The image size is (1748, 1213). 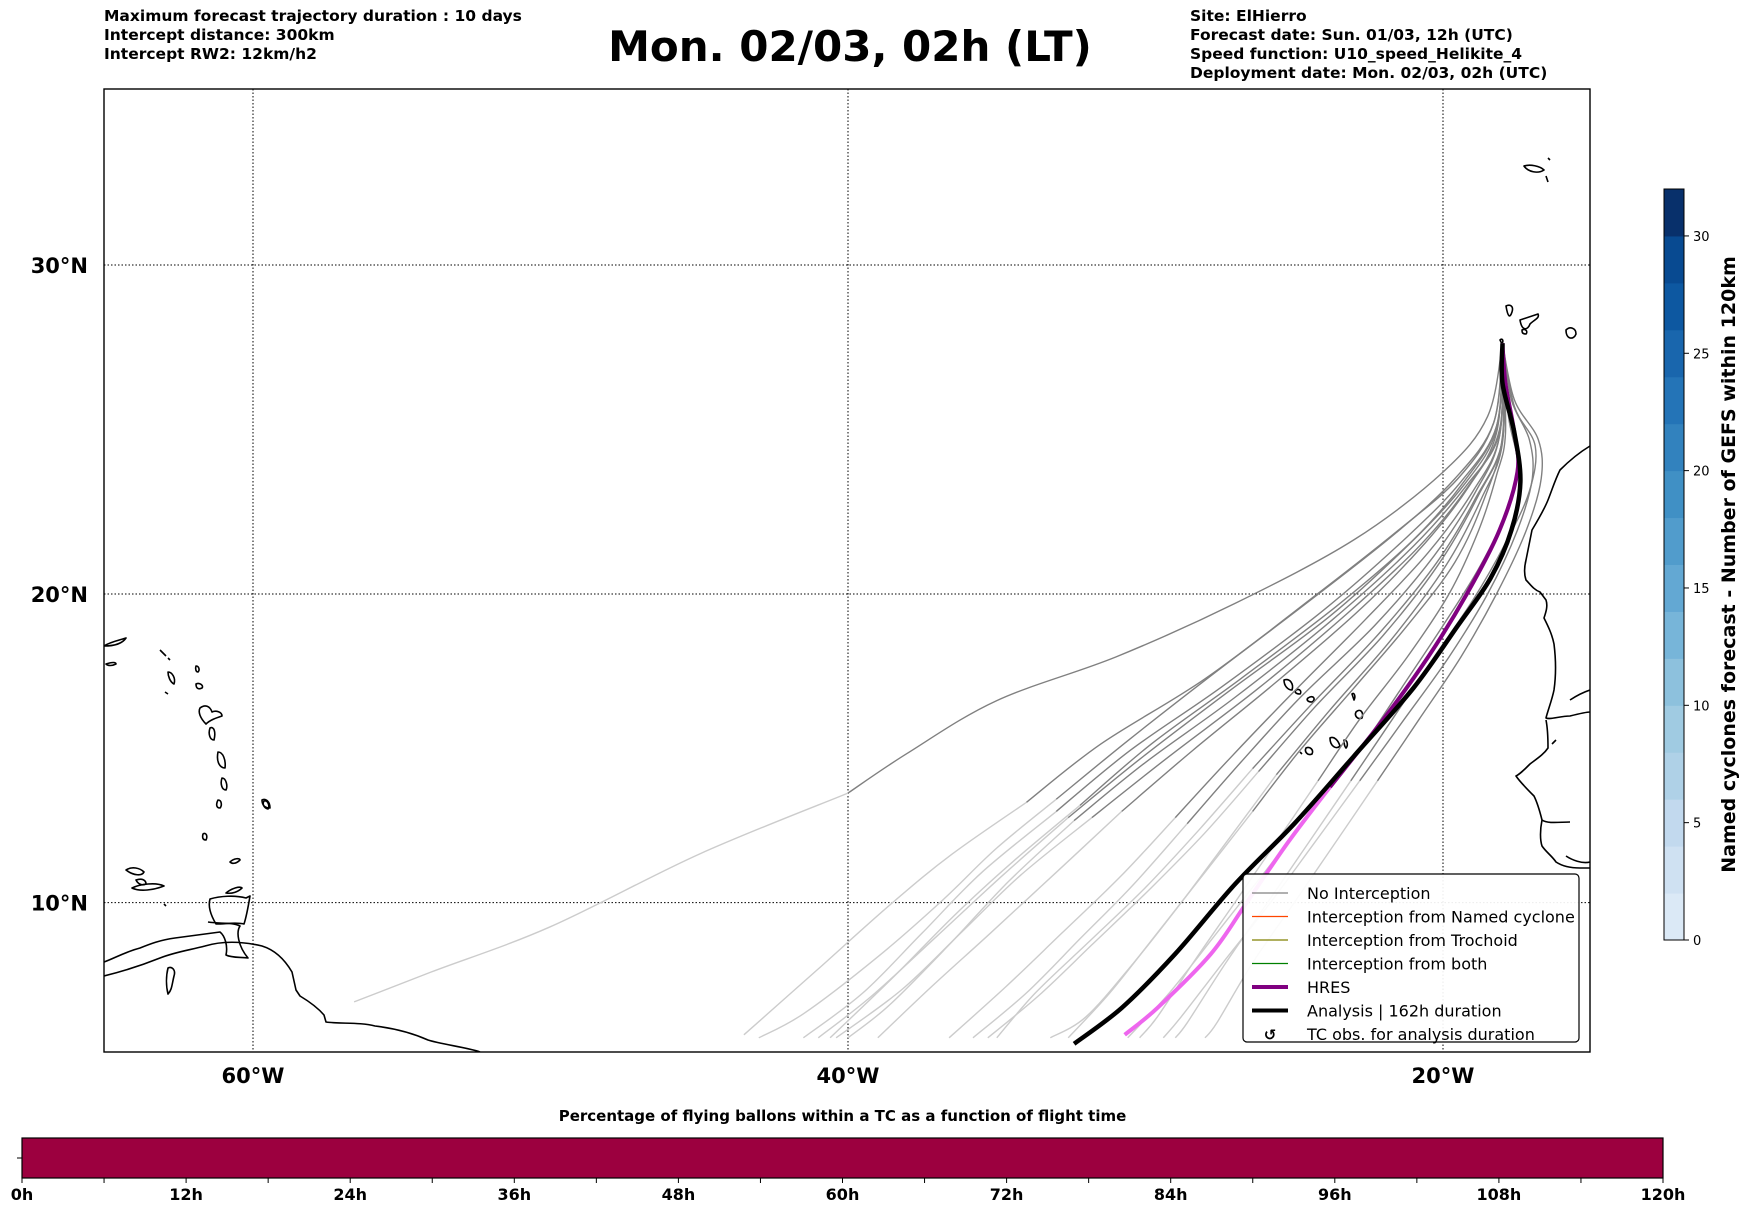 What do you see at coordinates (235, 861) in the screenshot?
I see `coastline-tobago-small` at bounding box center [235, 861].